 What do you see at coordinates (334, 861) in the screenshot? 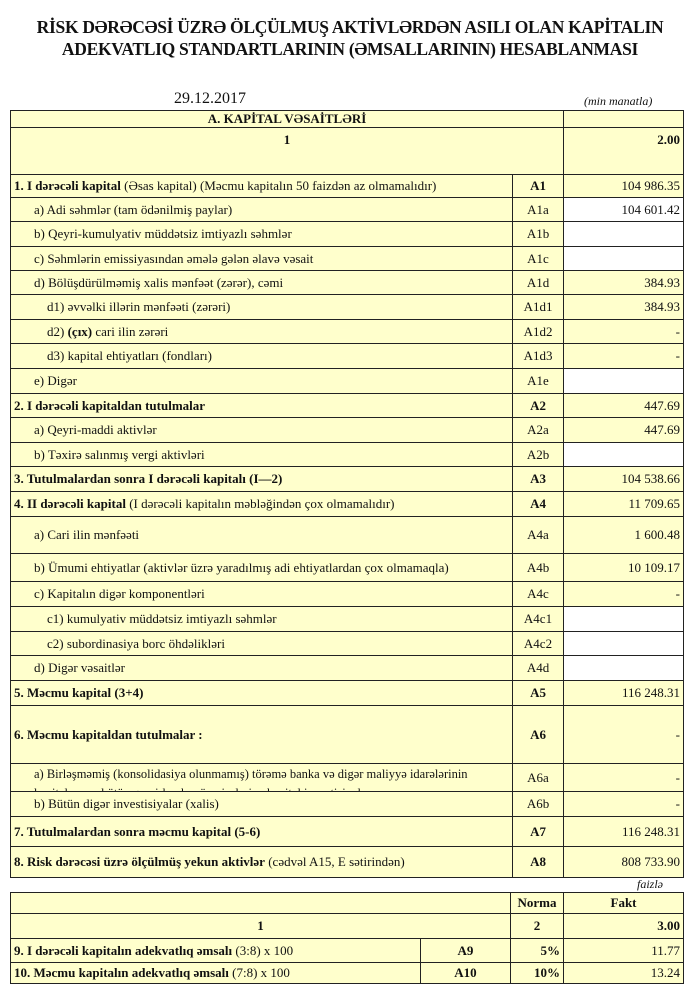
I see `row-label-text: (cədvəl A15, E sətirindən)` at bounding box center [334, 861].